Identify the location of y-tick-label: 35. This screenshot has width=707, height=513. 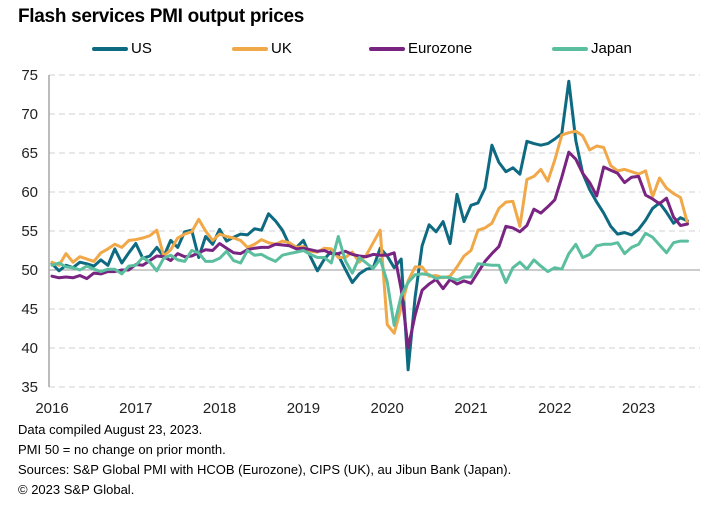
(29, 387).